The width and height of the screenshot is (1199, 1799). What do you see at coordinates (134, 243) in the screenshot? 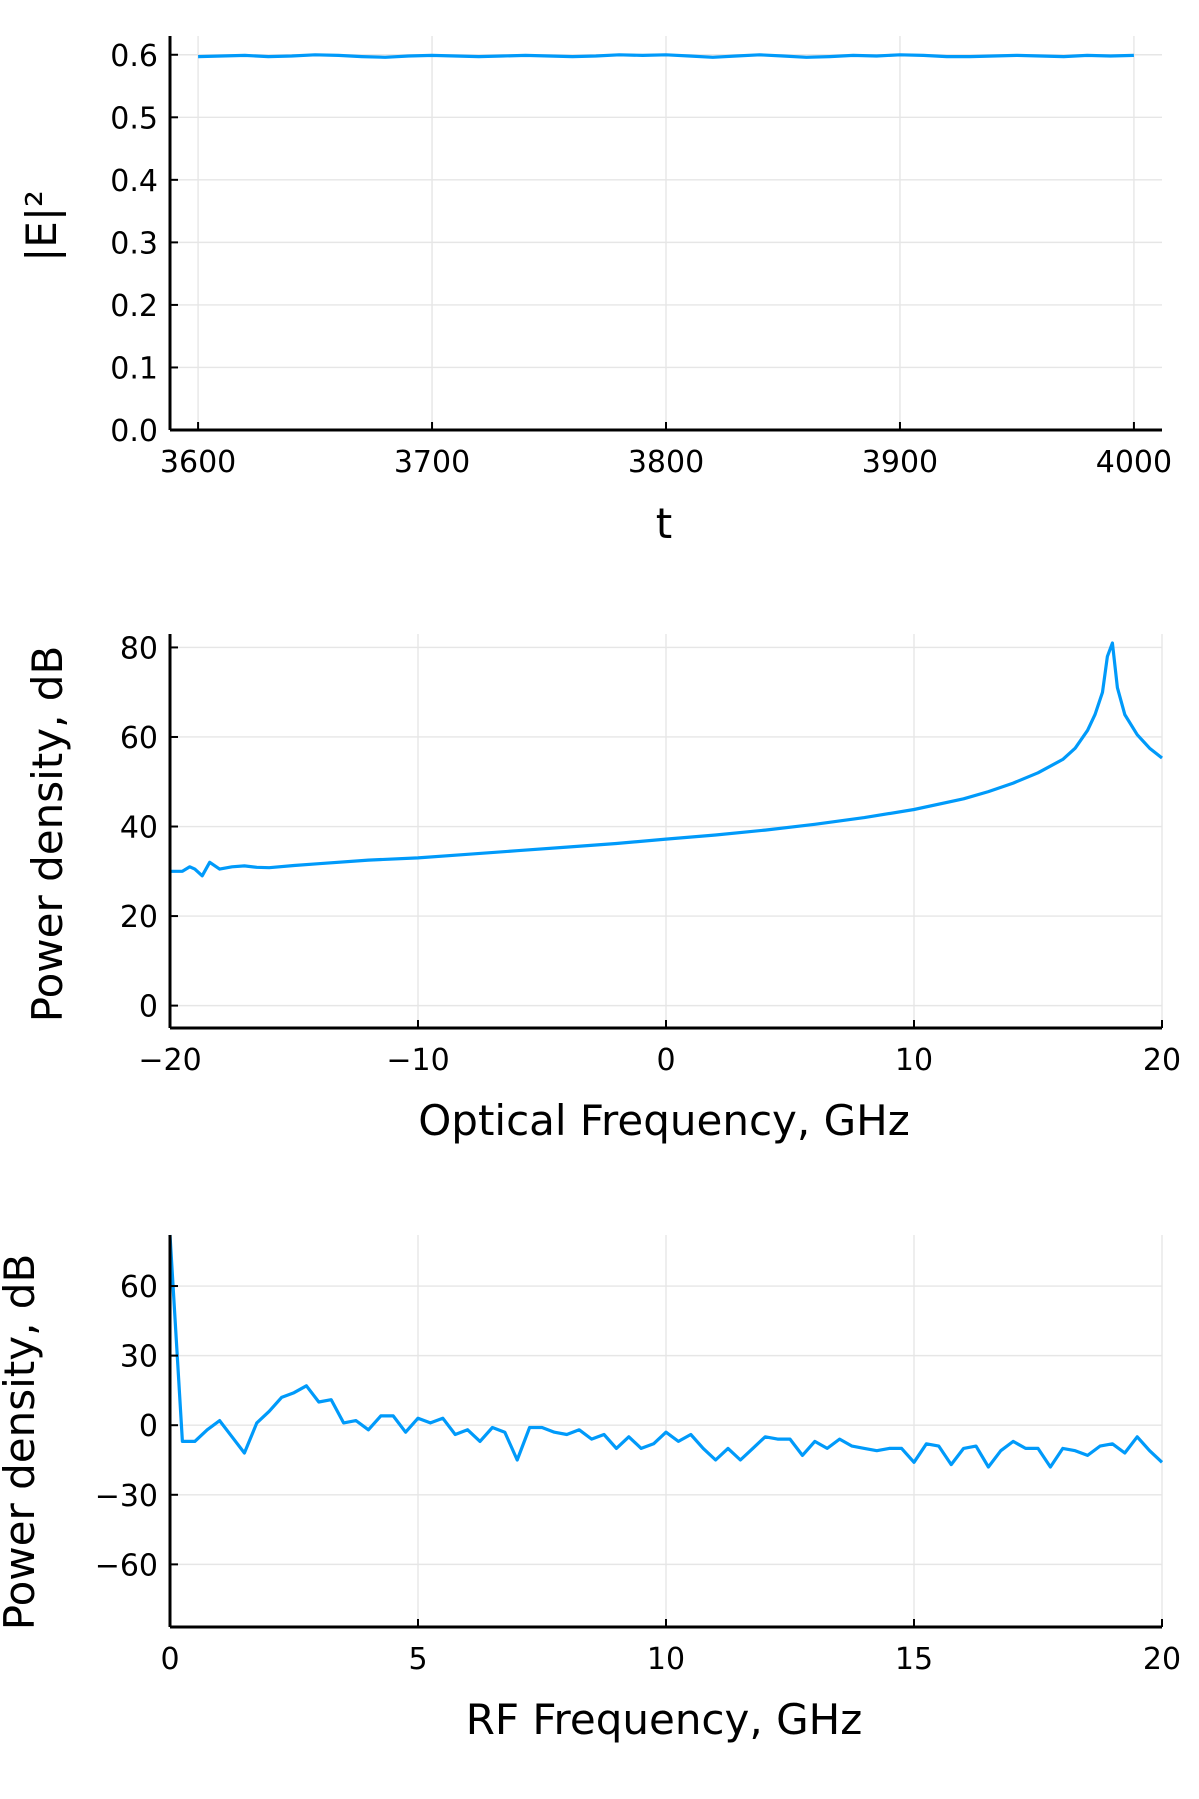
I see `y-tick-label: 0.3` at bounding box center [134, 243].